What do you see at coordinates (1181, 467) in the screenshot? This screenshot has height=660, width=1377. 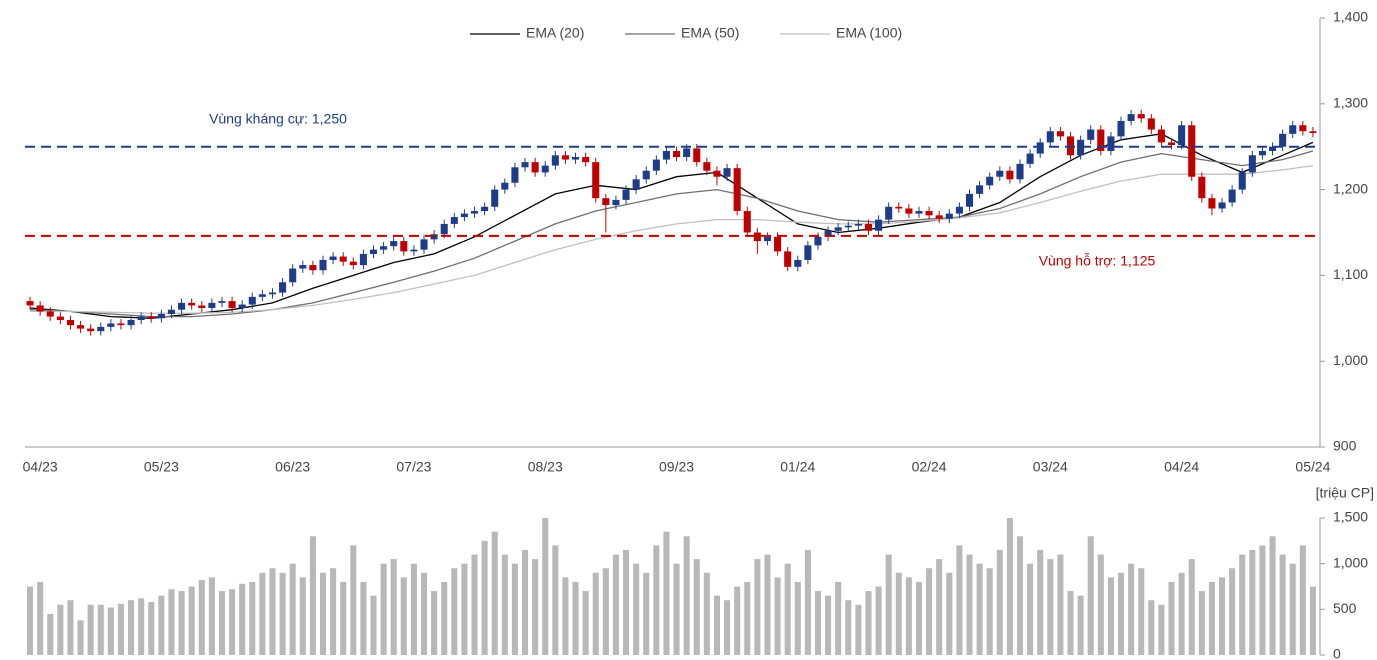 I see `x-tick-label: 04/24` at bounding box center [1181, 467].